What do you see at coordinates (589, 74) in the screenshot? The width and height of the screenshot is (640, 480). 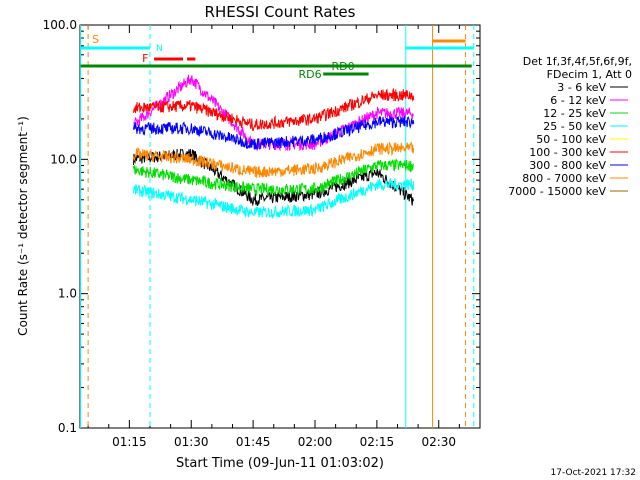 I see `legend-header: FDecim 1, Att 0` at bounding box center [589, 74].